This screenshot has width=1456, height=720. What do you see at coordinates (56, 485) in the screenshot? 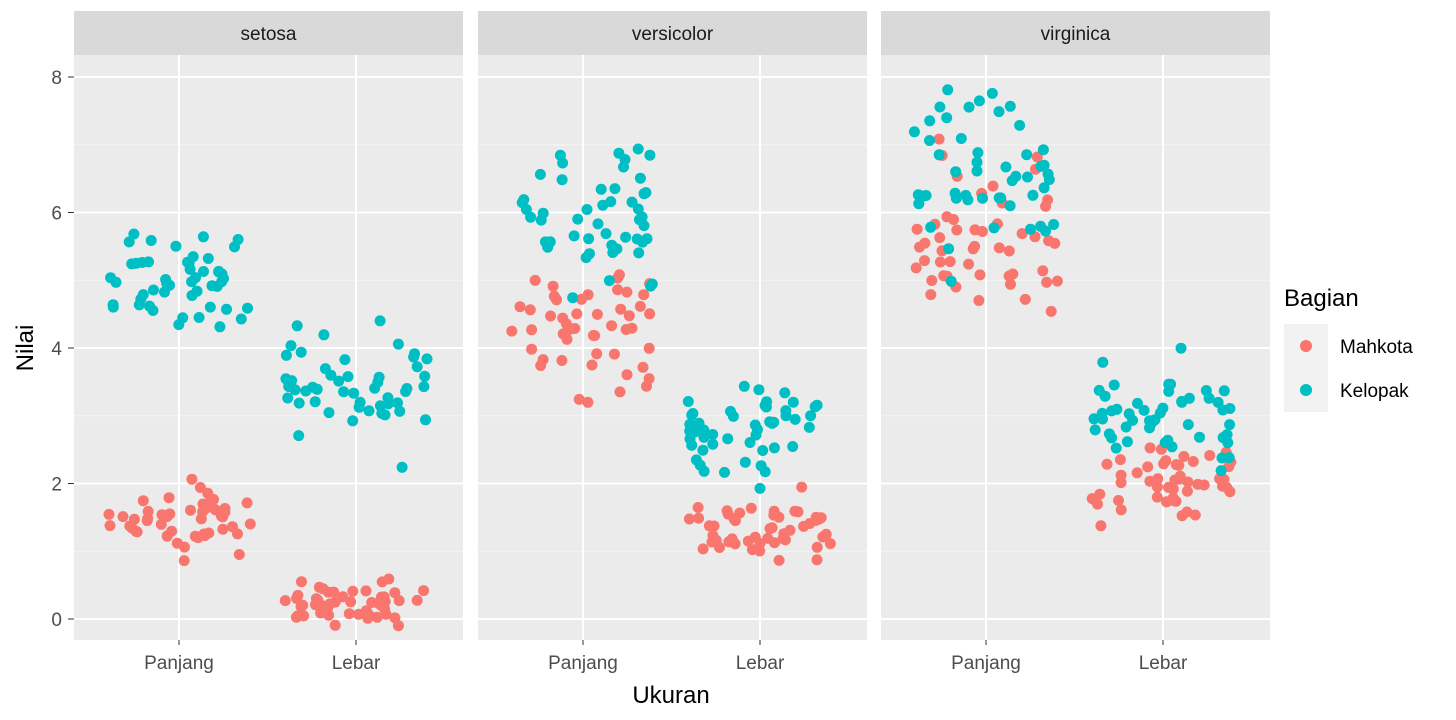
I see `y-tick-label: 2` at bounding box center [56, 485].